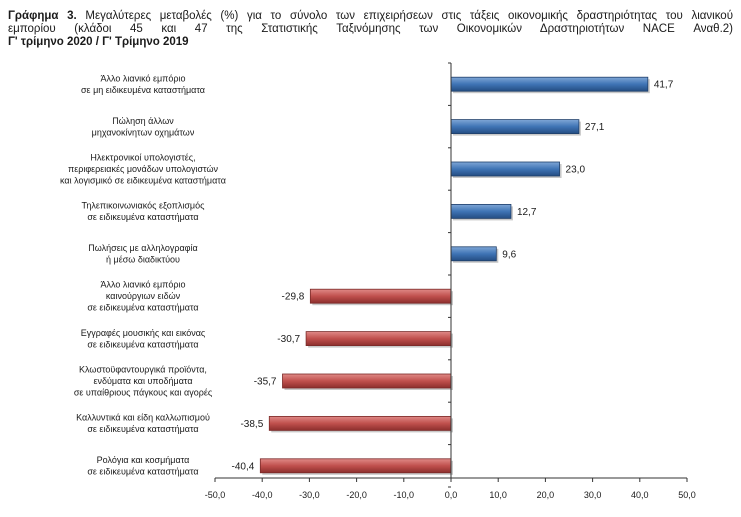 Image resolution: width=741 pixels, height=517 pixels. Describe the element at coordinates (527, 212) in the screenshot. I see `data-label: 12,7` at that location.